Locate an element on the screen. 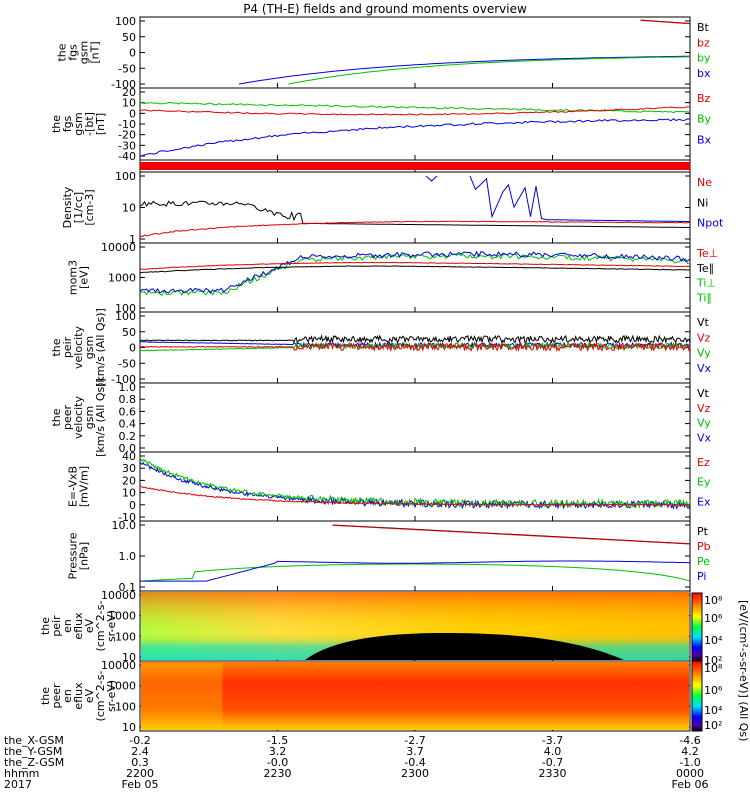  electron-spectrogram is located at coordinates (415, 696).